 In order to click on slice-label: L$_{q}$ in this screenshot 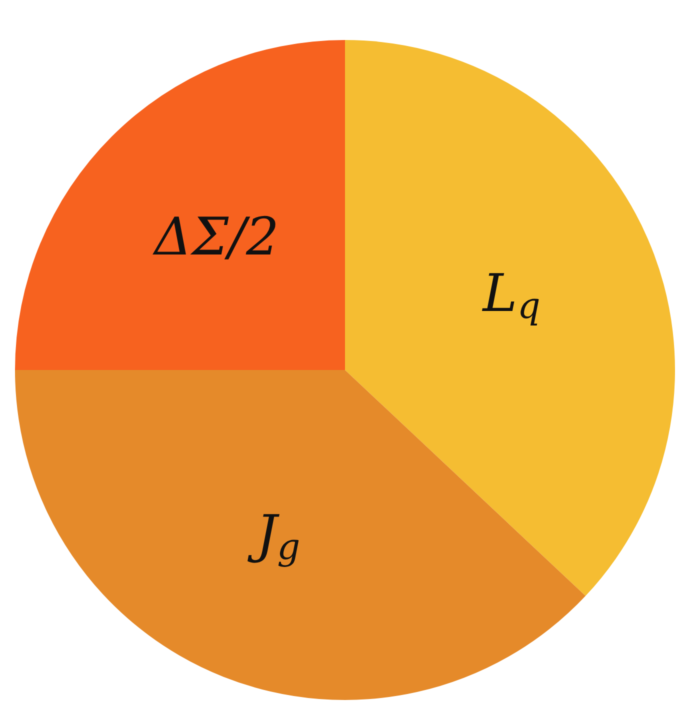, I will do `click(511, 296)`.